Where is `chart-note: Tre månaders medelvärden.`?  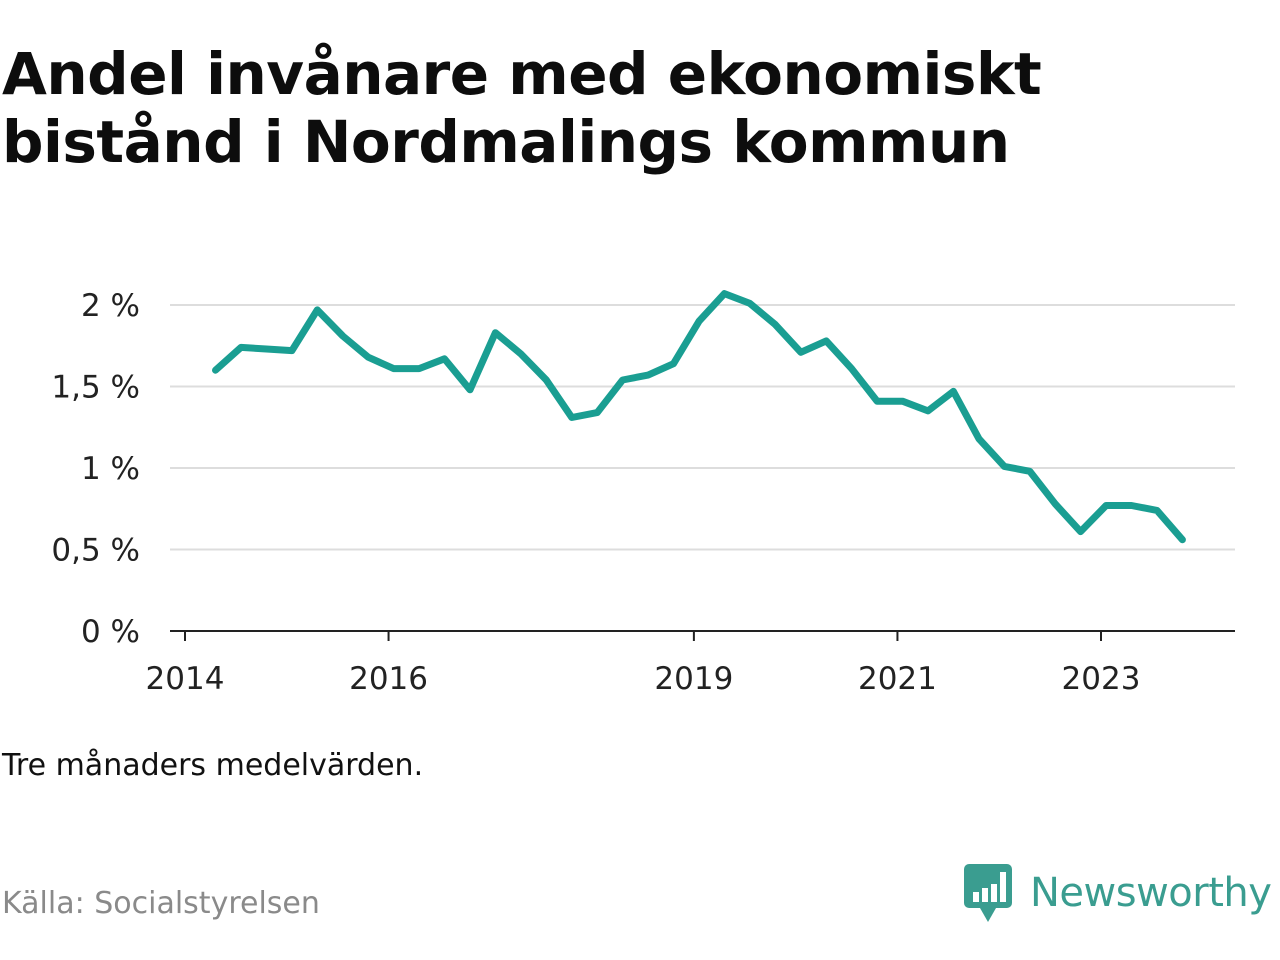
chart-note: Tre månaders medelvärden. is located at coordinates (213, 765).